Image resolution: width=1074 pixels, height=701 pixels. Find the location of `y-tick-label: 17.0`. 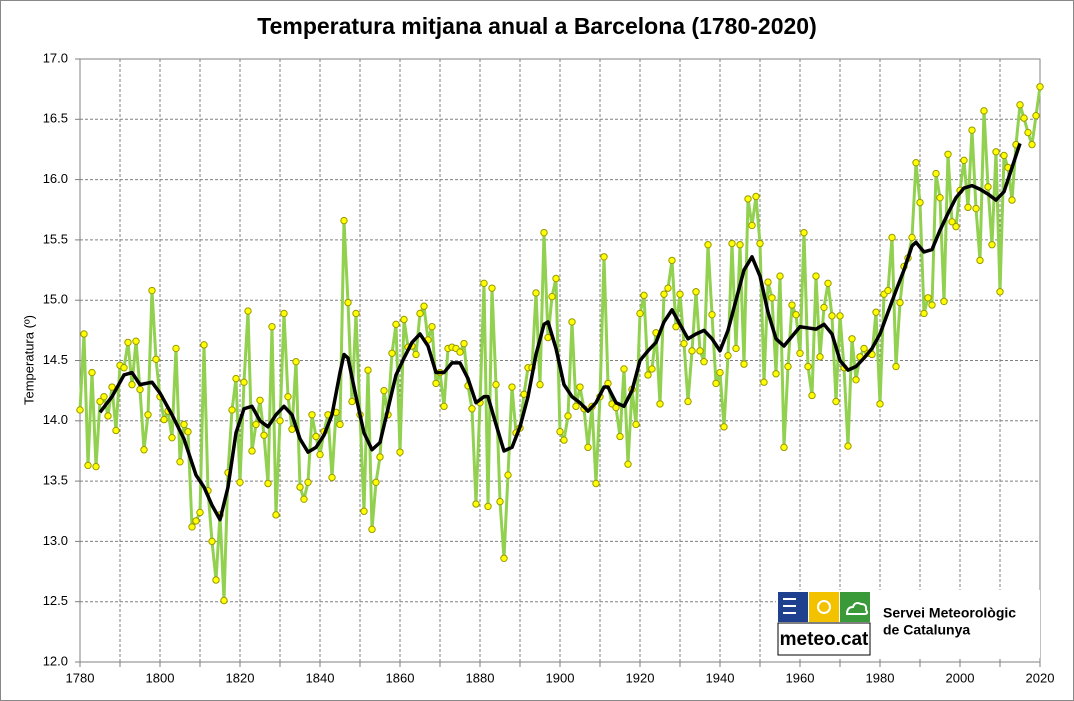

y-tick-label: 17.0 is located at coordinates (55, 57).